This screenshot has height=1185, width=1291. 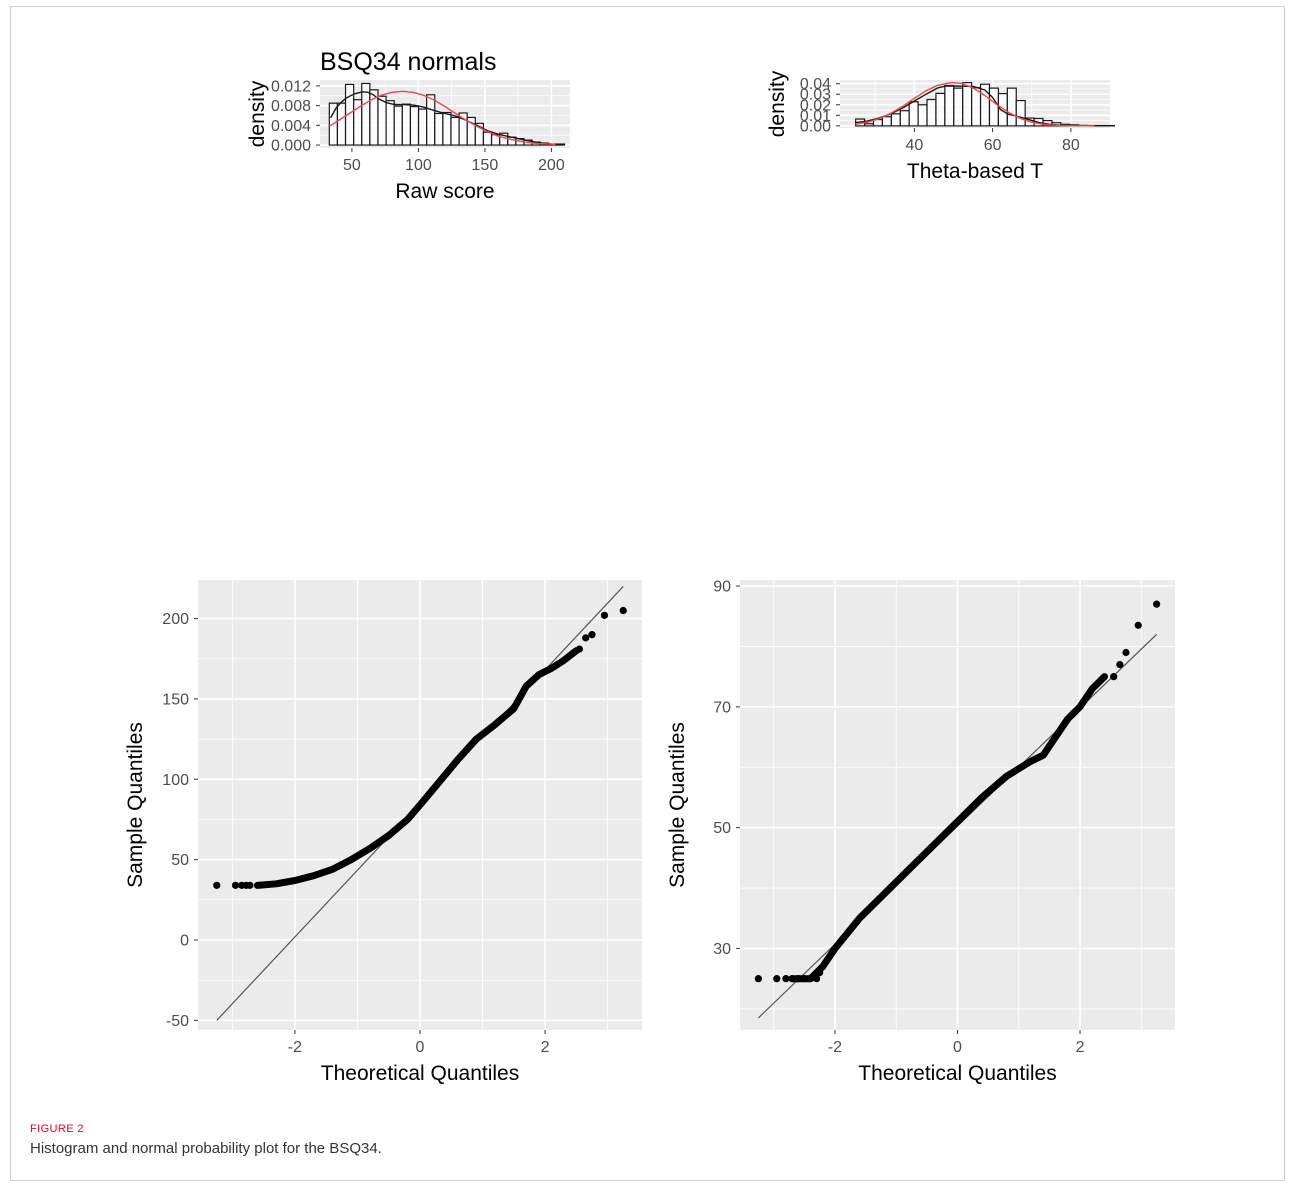 What do you see at coordinates (815, 116) in the screenshot?
I see `y-tick-label: 0.01` at bounding box center [815, 116].